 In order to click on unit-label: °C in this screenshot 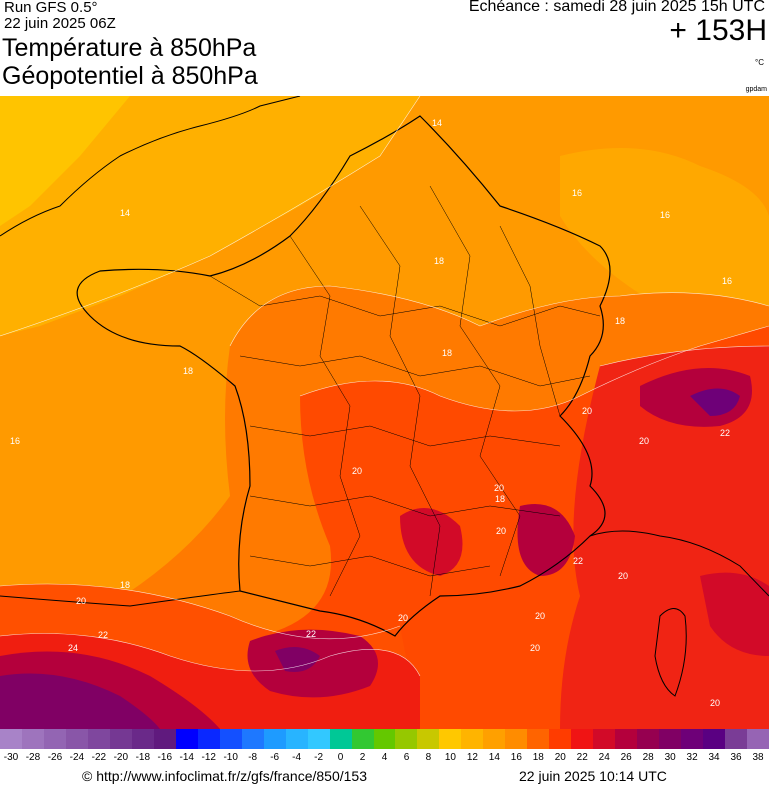, I will do `click(759, 62)`.